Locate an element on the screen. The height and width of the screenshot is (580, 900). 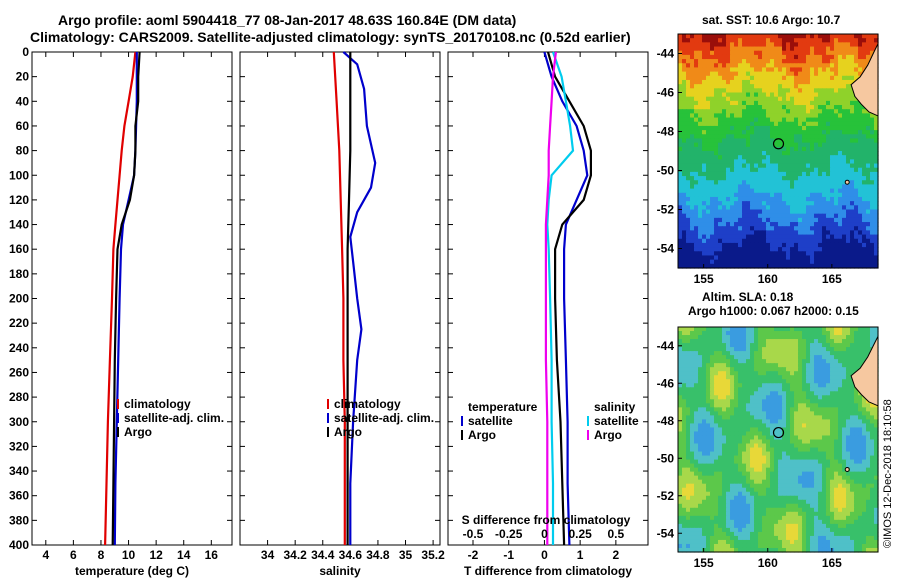
depth-tick-label: 20 is located at coordinates (23, 77).